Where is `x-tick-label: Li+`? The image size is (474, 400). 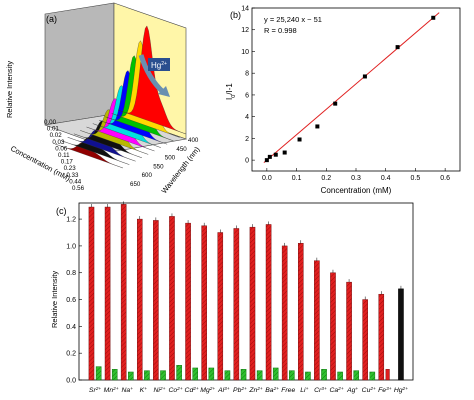 x-tick-label: Li+ is located at coordinates (304, 391).